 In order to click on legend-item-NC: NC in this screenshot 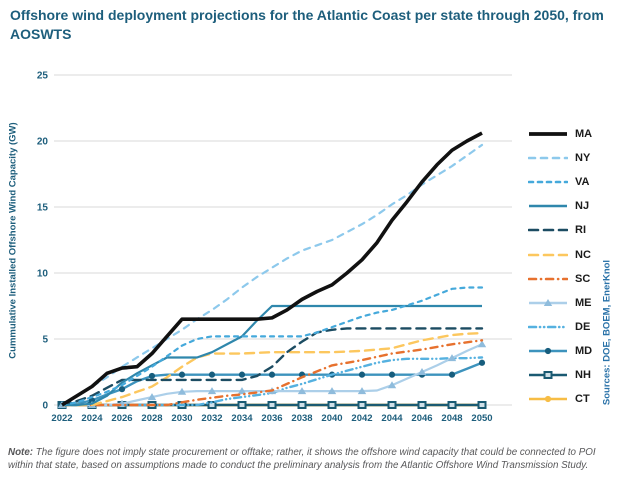, I will do `click(560, 254)`.